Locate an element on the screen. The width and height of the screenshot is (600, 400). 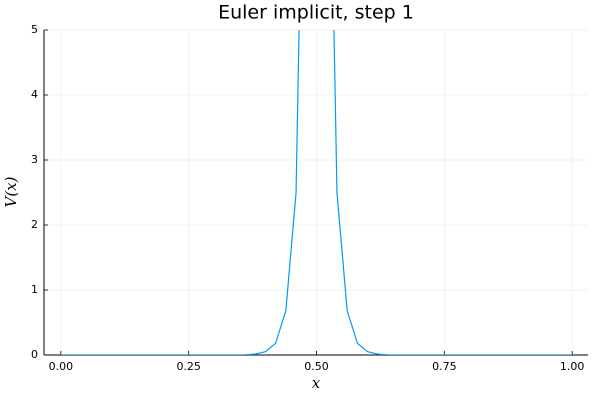
x-tick-label: 0.00 is located at coordinates (61, 366).